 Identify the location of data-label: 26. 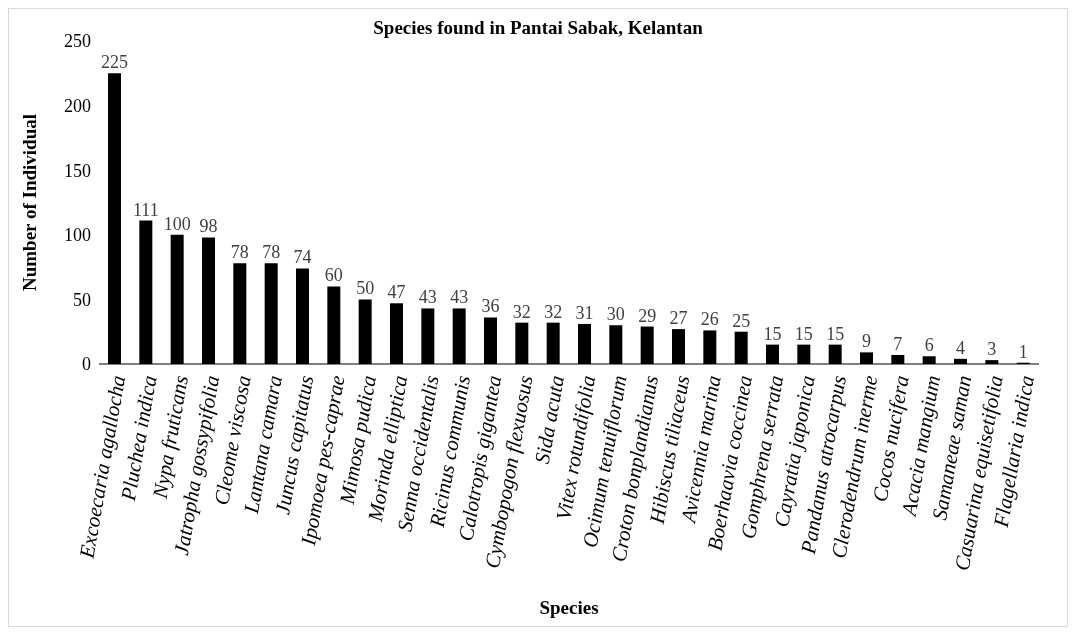
(709, 319).